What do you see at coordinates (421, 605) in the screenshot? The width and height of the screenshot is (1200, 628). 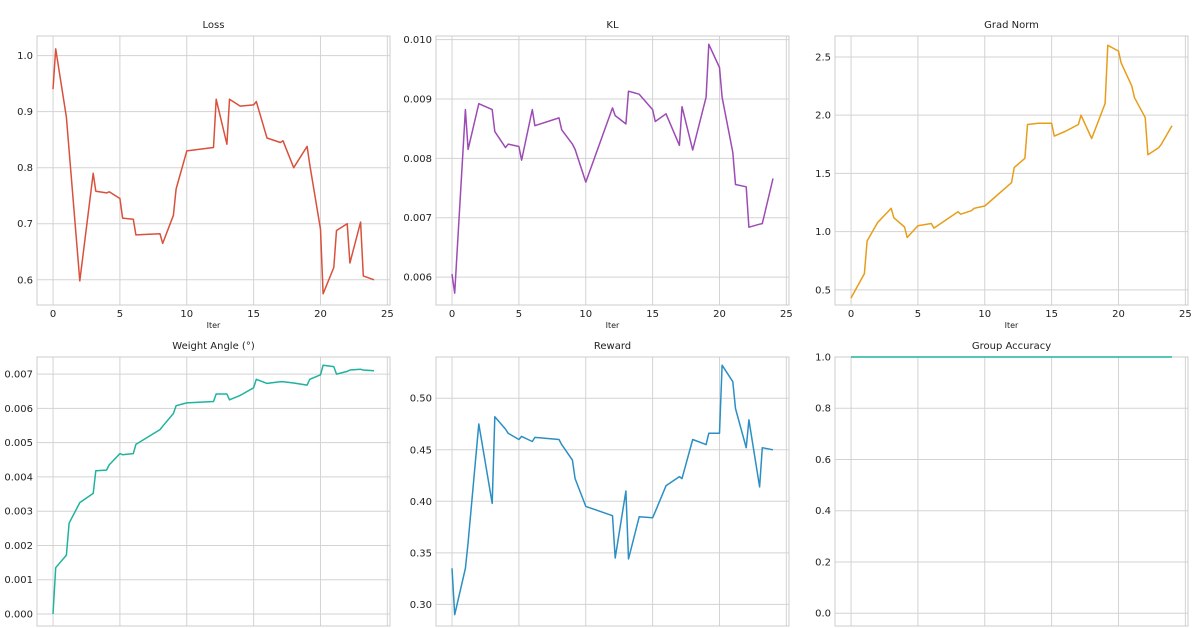 I see `y-tick-label: 0.30` at bounding box center [421, 605].